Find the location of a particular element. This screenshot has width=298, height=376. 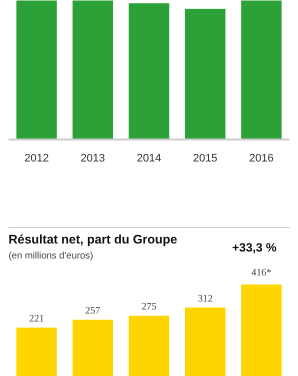

x-tick-label: 2013 is located at coordinates (93, 158).